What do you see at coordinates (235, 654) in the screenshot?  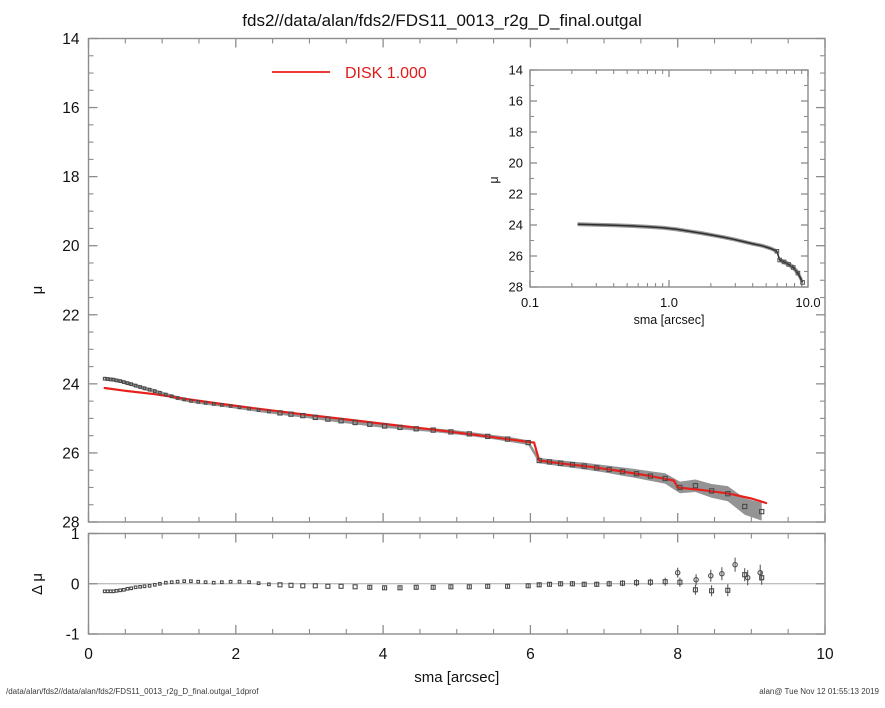 I see `resid-x-tick-label: 2` at bounding box center [235, 654].